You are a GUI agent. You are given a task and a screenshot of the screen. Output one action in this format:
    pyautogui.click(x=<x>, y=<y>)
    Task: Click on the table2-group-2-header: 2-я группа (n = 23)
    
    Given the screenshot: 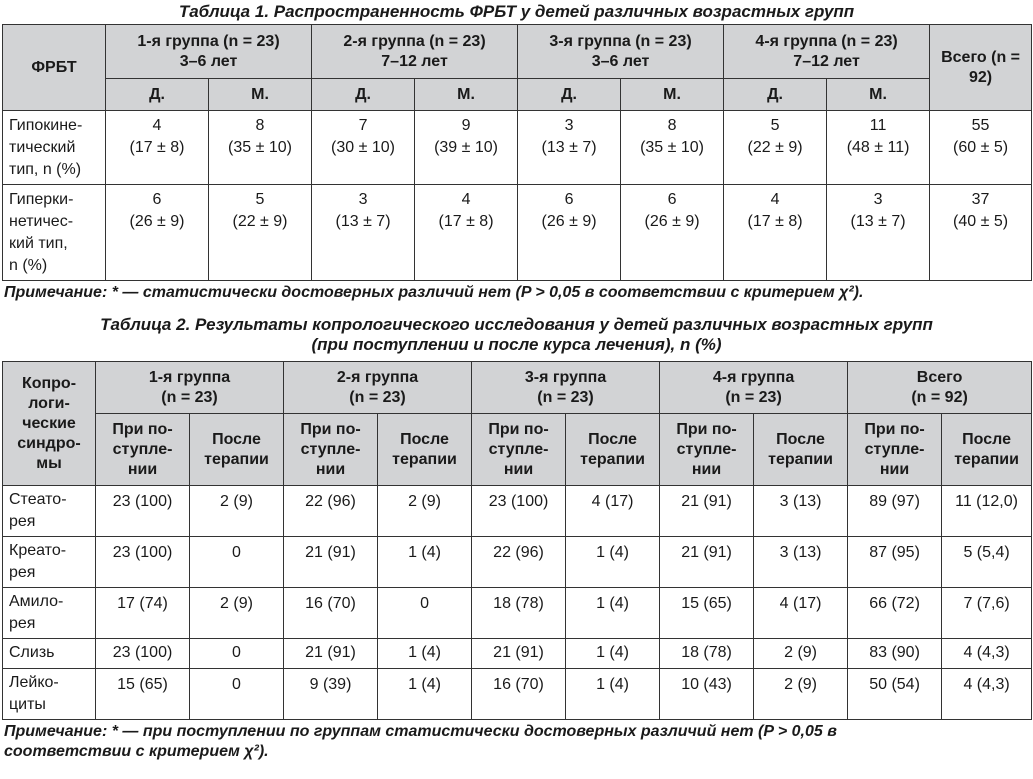 What is the action you would take?
    pyautogui.click(x=378, y=387)
    